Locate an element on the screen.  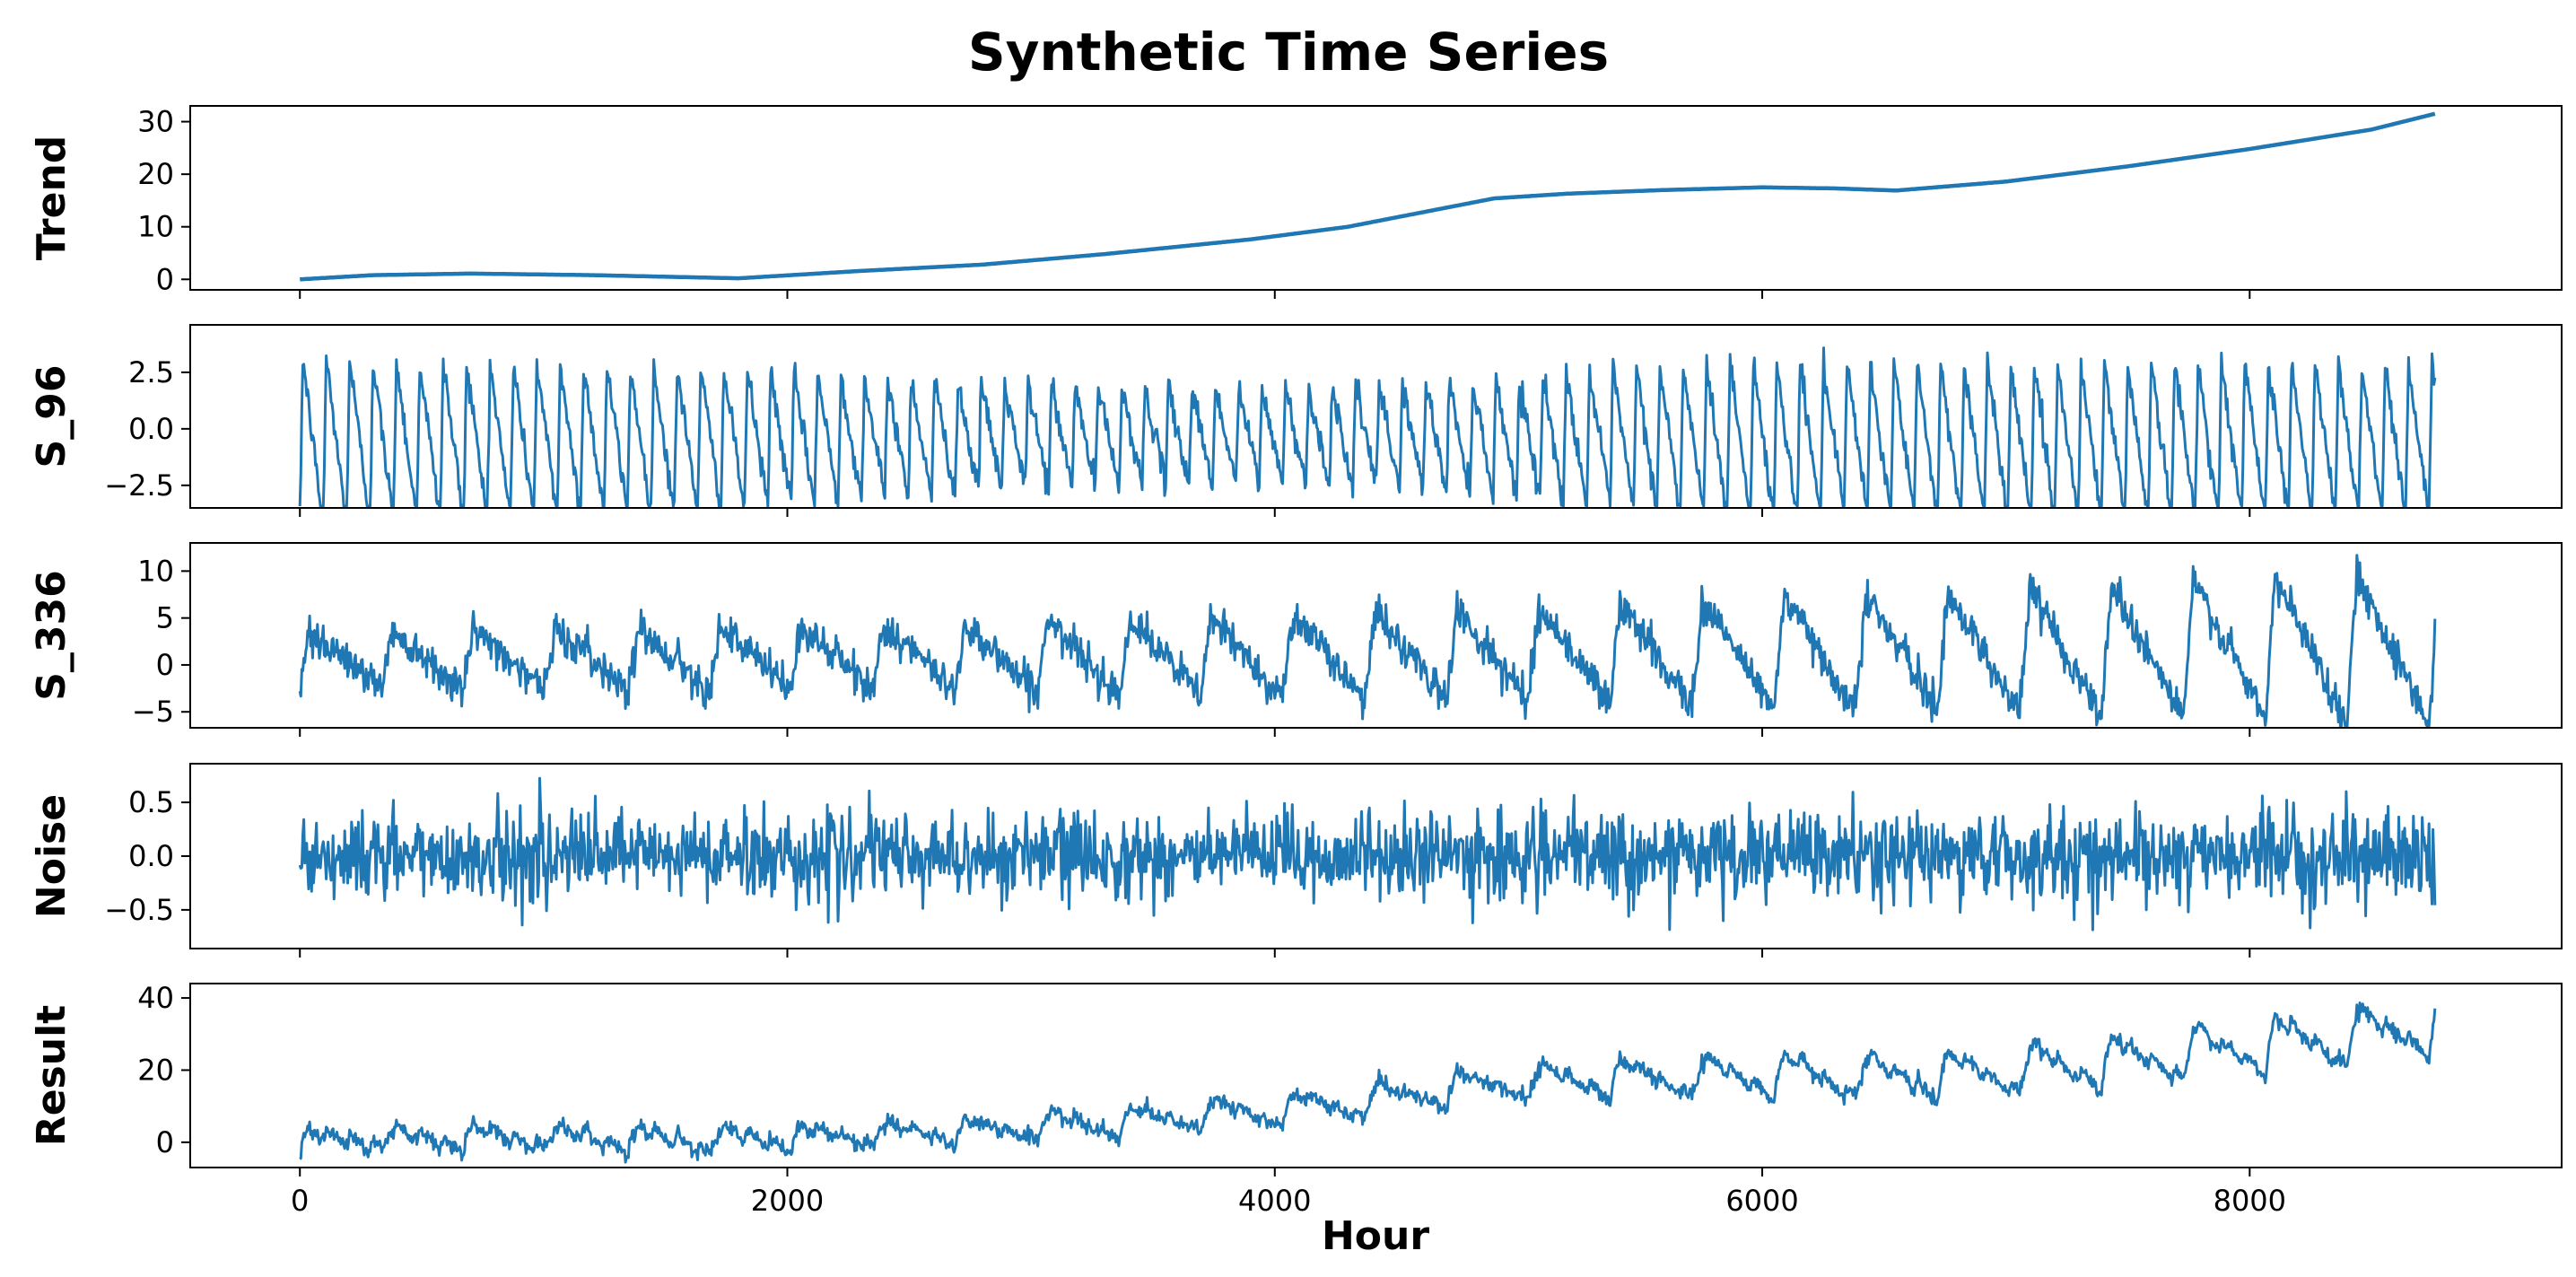
y-tick-label: −2.5 is located at coordinates (139, 486).